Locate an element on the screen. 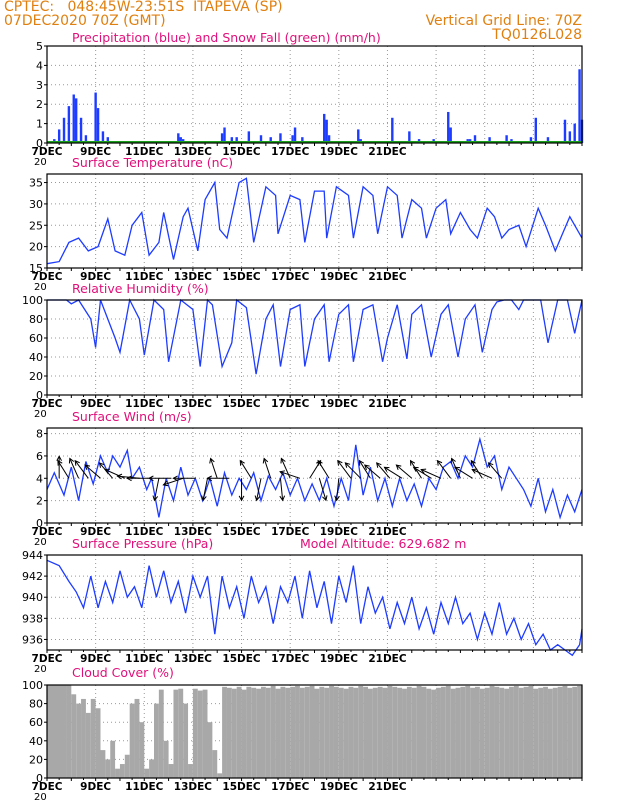 This screenshot has width=618, height=800. date-label: 11DEC is located at coordinates (144, 404).